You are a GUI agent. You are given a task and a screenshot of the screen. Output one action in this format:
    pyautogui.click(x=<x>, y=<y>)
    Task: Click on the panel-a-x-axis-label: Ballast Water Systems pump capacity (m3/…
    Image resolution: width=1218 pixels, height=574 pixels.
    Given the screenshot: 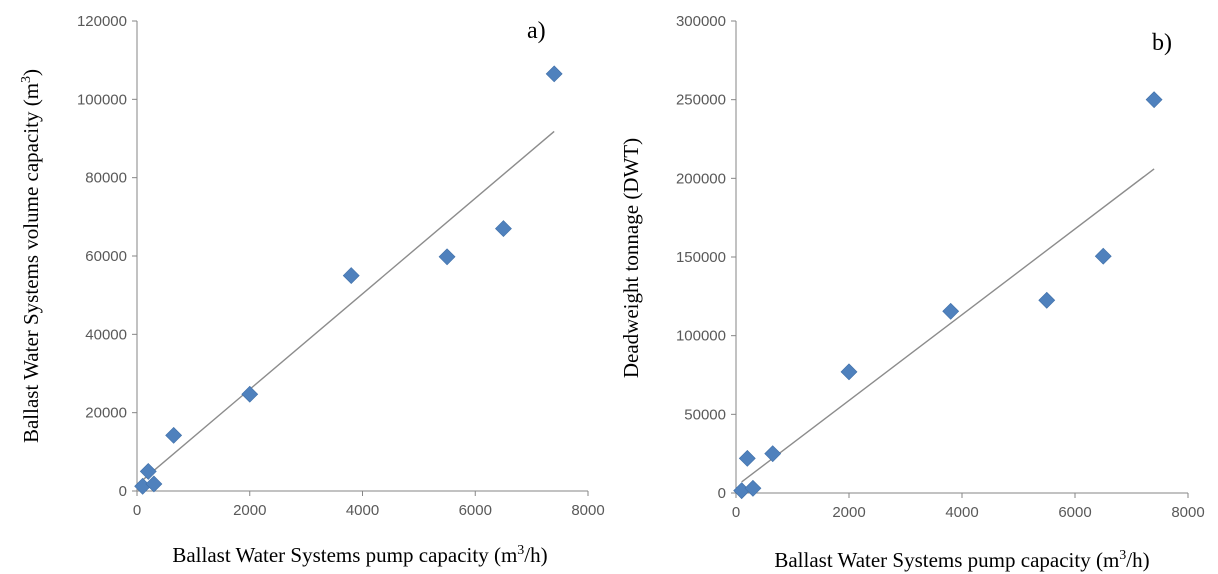 What is the action you would take?
    pyautogui.click(x=359, y=555)
    